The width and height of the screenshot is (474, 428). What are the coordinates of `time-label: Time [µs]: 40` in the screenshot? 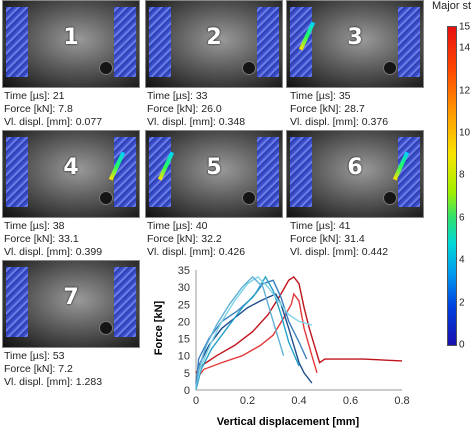 It's located at (177, 226).